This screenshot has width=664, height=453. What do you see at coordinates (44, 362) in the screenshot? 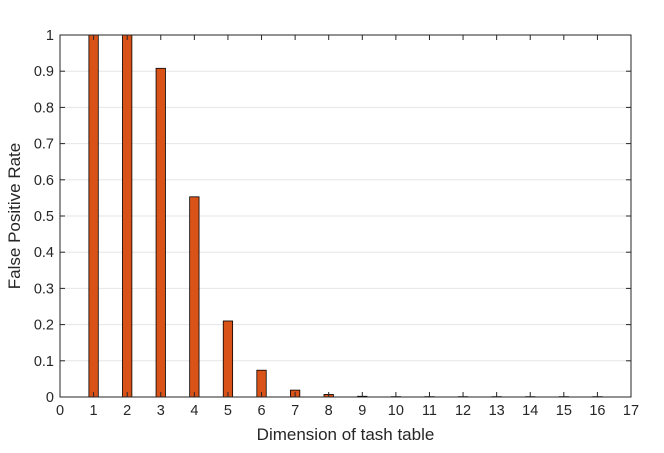
I see `y-tick-label: 0.1` at bounding box center [44, 362].